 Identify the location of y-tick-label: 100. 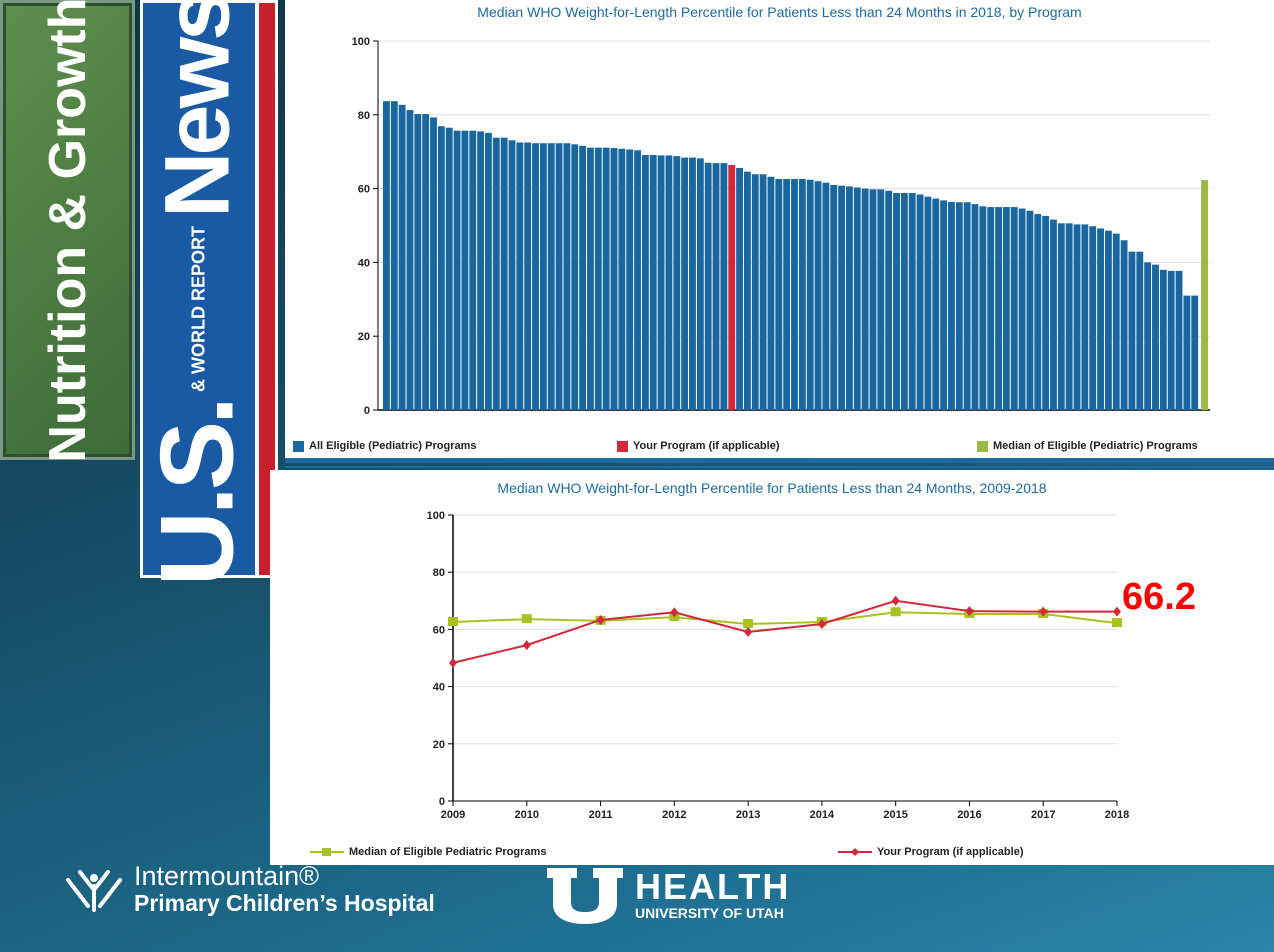
(436, 516).